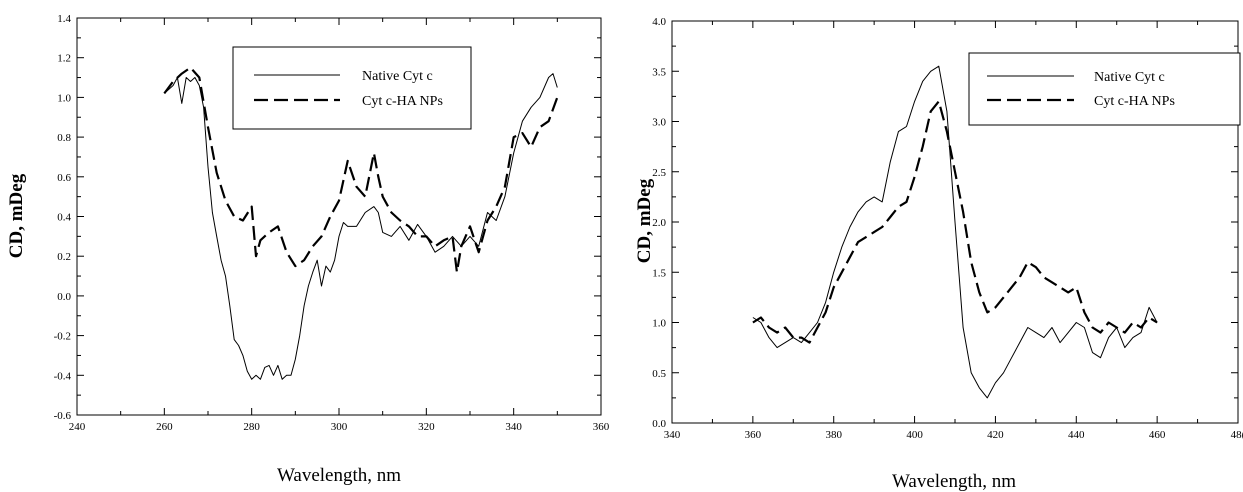  Describe the element at coordinates (1076, 435) in the screenshot. I see `x-tick-label: 440` at that location.